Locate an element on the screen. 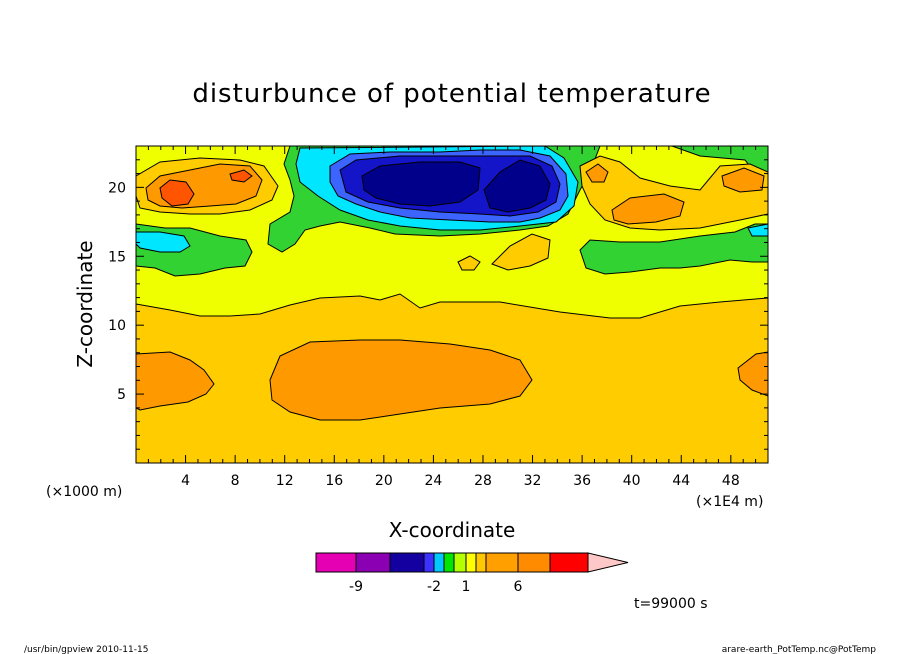  colorbar-label: -9 is located at coordinates (356, 587).